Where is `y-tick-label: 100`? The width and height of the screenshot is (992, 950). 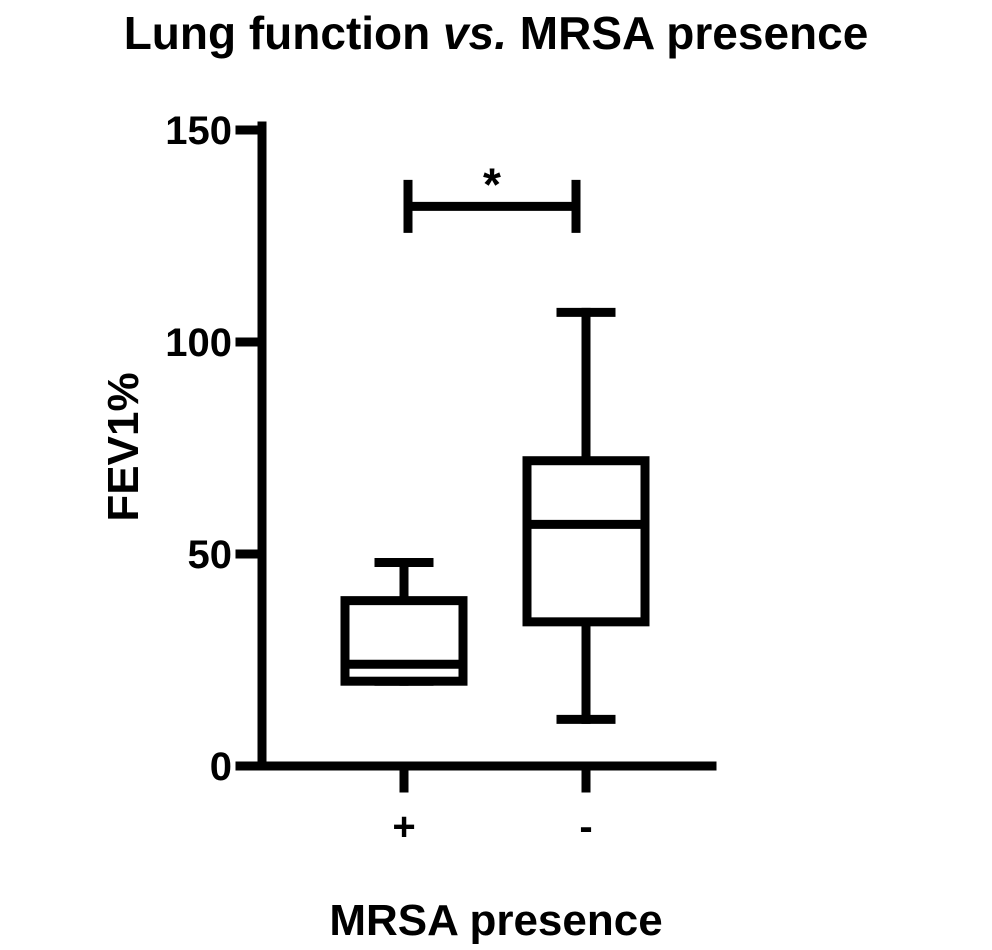
y-tick-label: 100 is located at coordinates (198, 343).